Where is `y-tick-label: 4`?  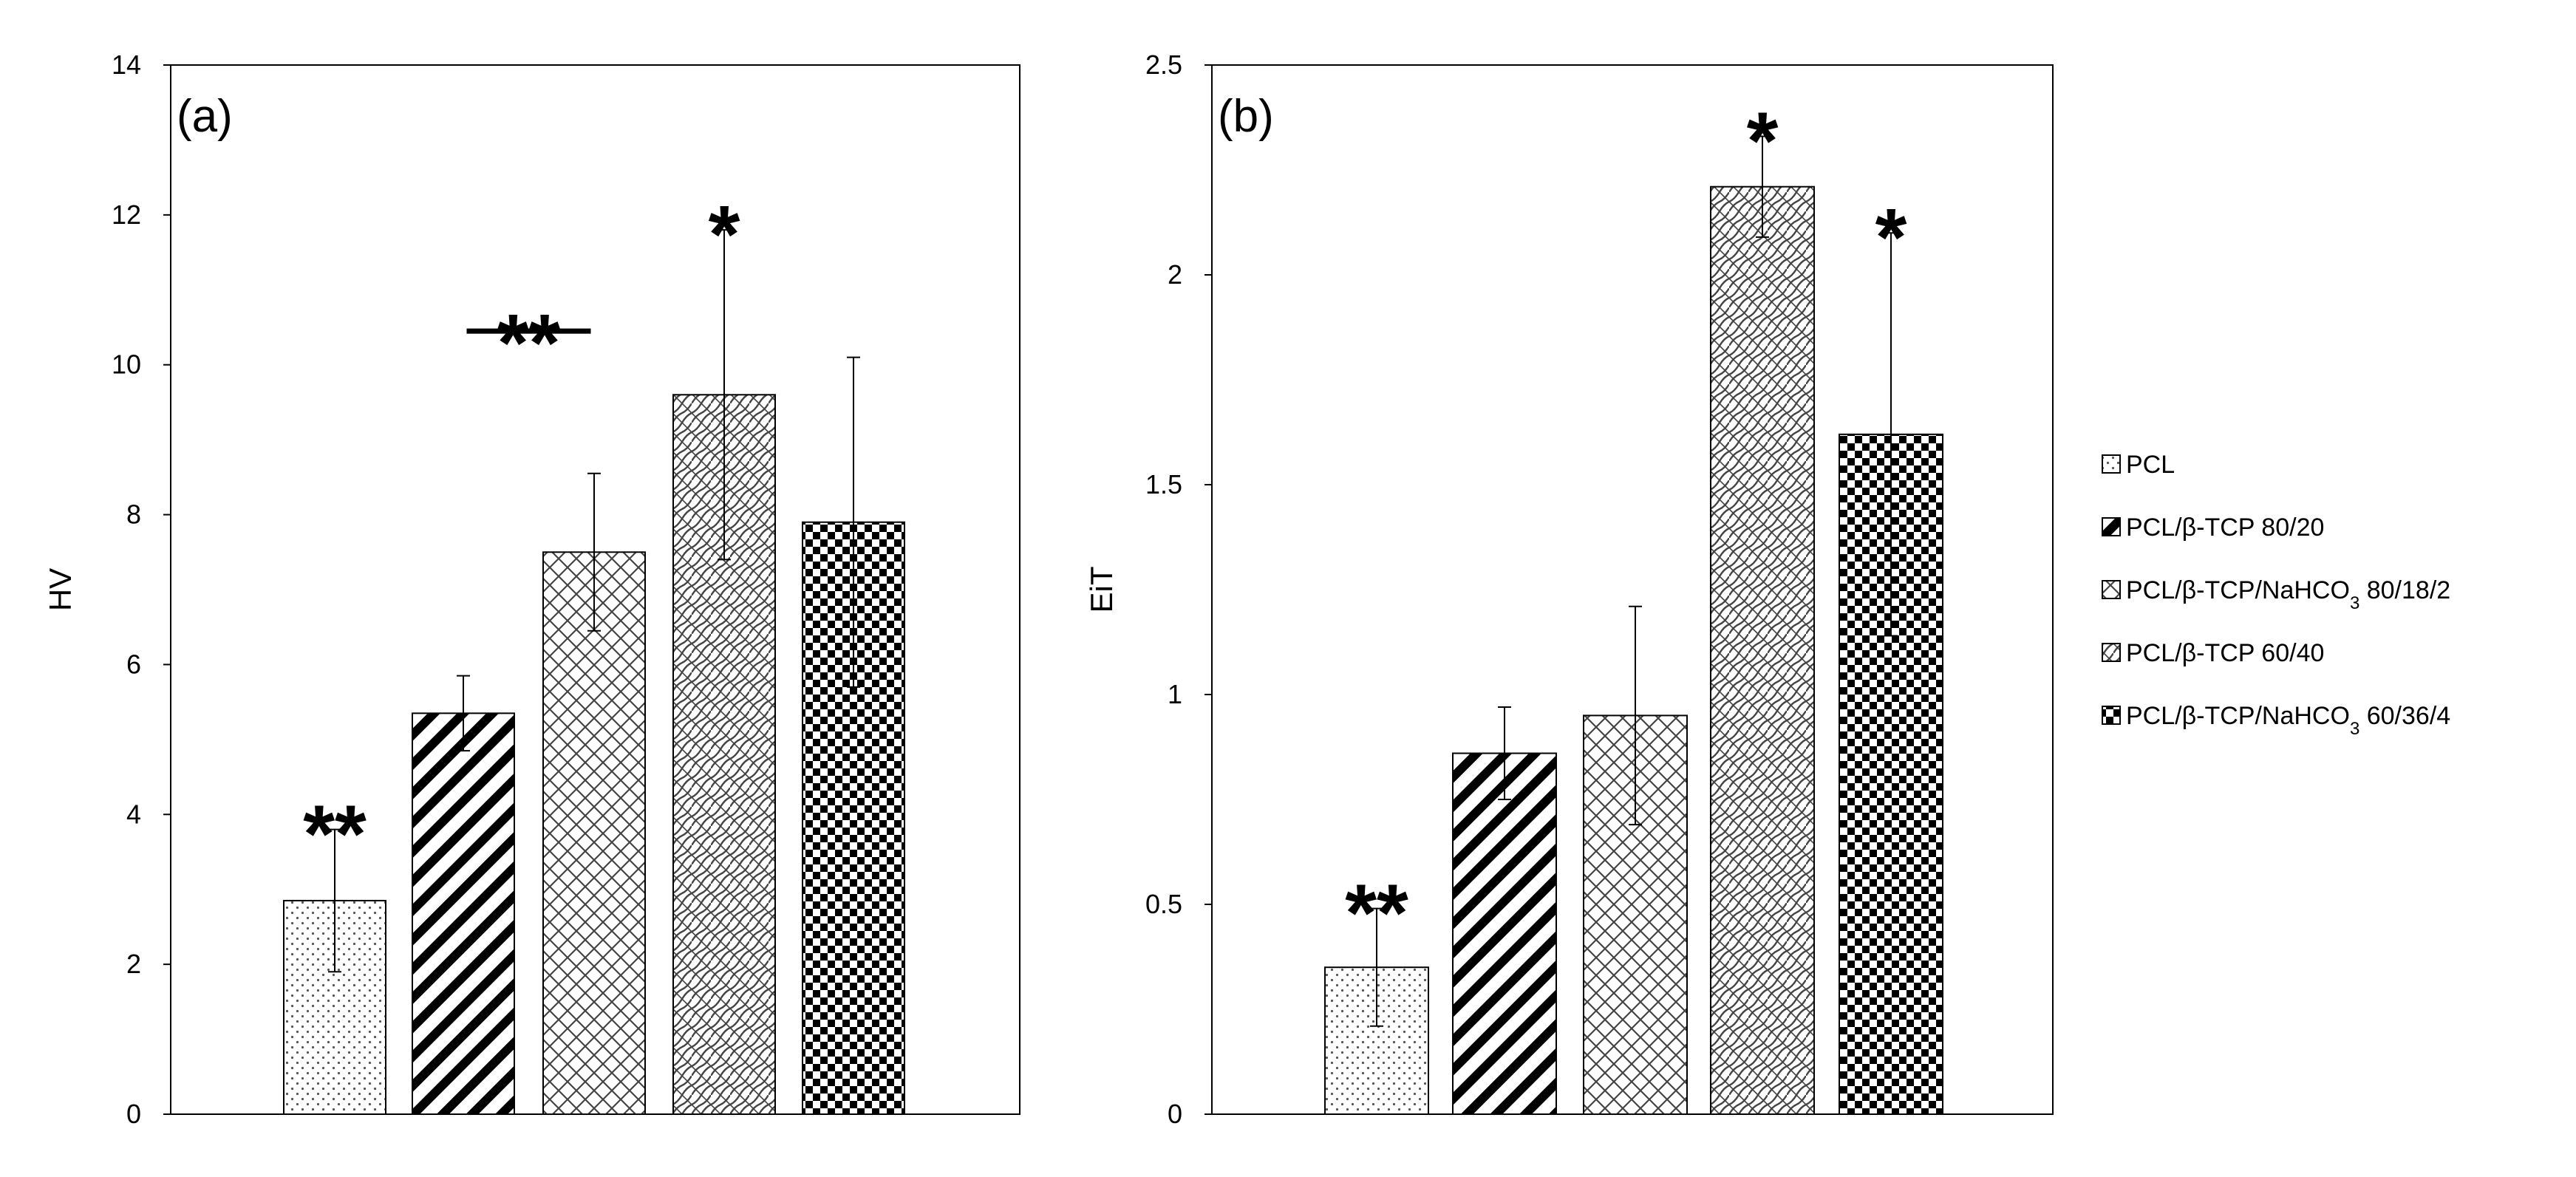
y-tick-label: 4 is located at coordinates (133, 814).